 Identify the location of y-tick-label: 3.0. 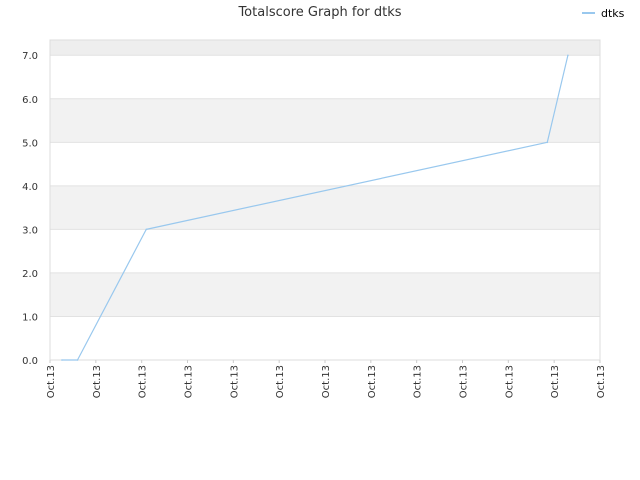
(30, 230).